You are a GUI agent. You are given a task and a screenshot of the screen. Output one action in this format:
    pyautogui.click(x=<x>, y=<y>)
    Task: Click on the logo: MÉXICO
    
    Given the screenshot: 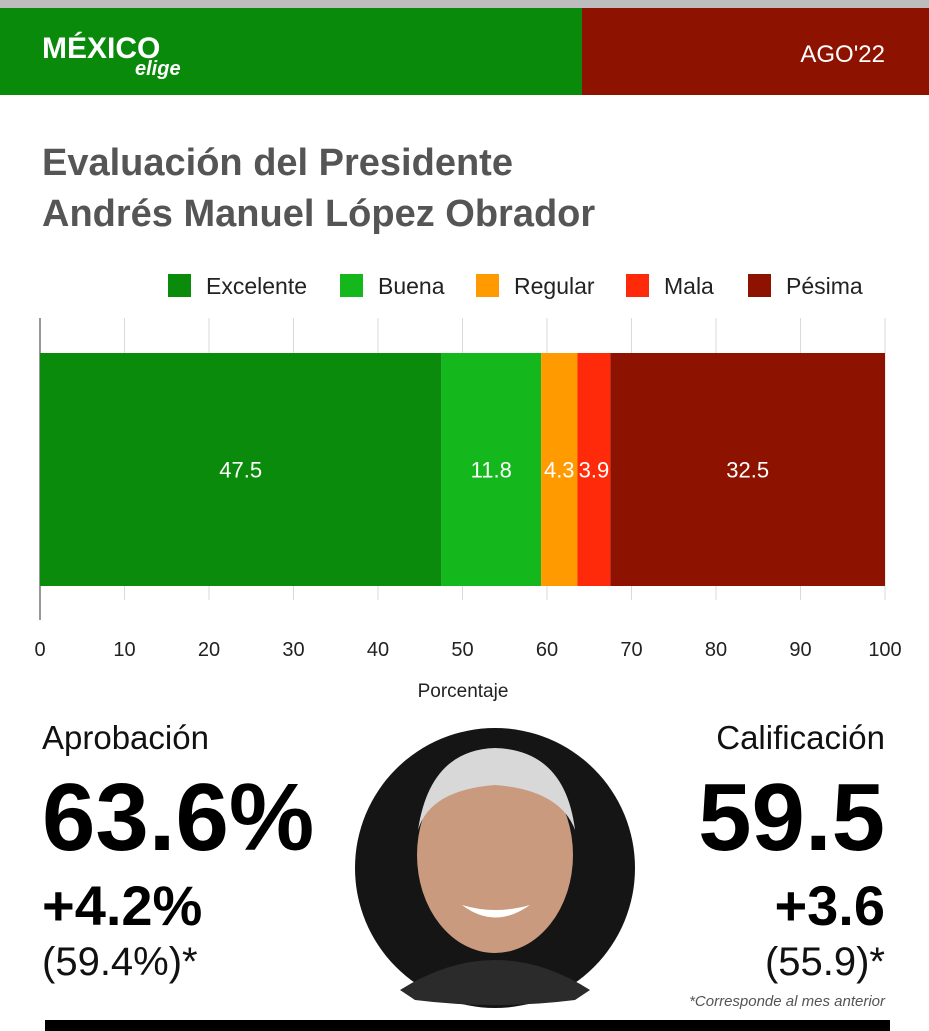 What is the action you would take?
    pyautogui.click(x=101, y=48)
    